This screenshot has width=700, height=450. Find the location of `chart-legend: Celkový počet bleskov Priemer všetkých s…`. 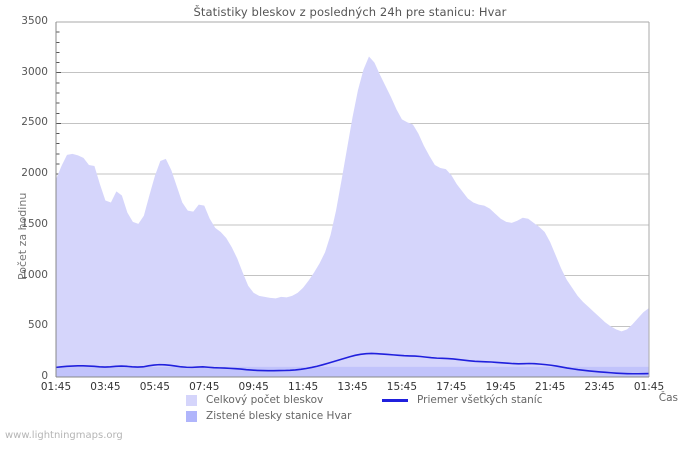

chart-legend: Celkový počet bleskov Priemer všetkých s… is located at coordinates (421, 408).